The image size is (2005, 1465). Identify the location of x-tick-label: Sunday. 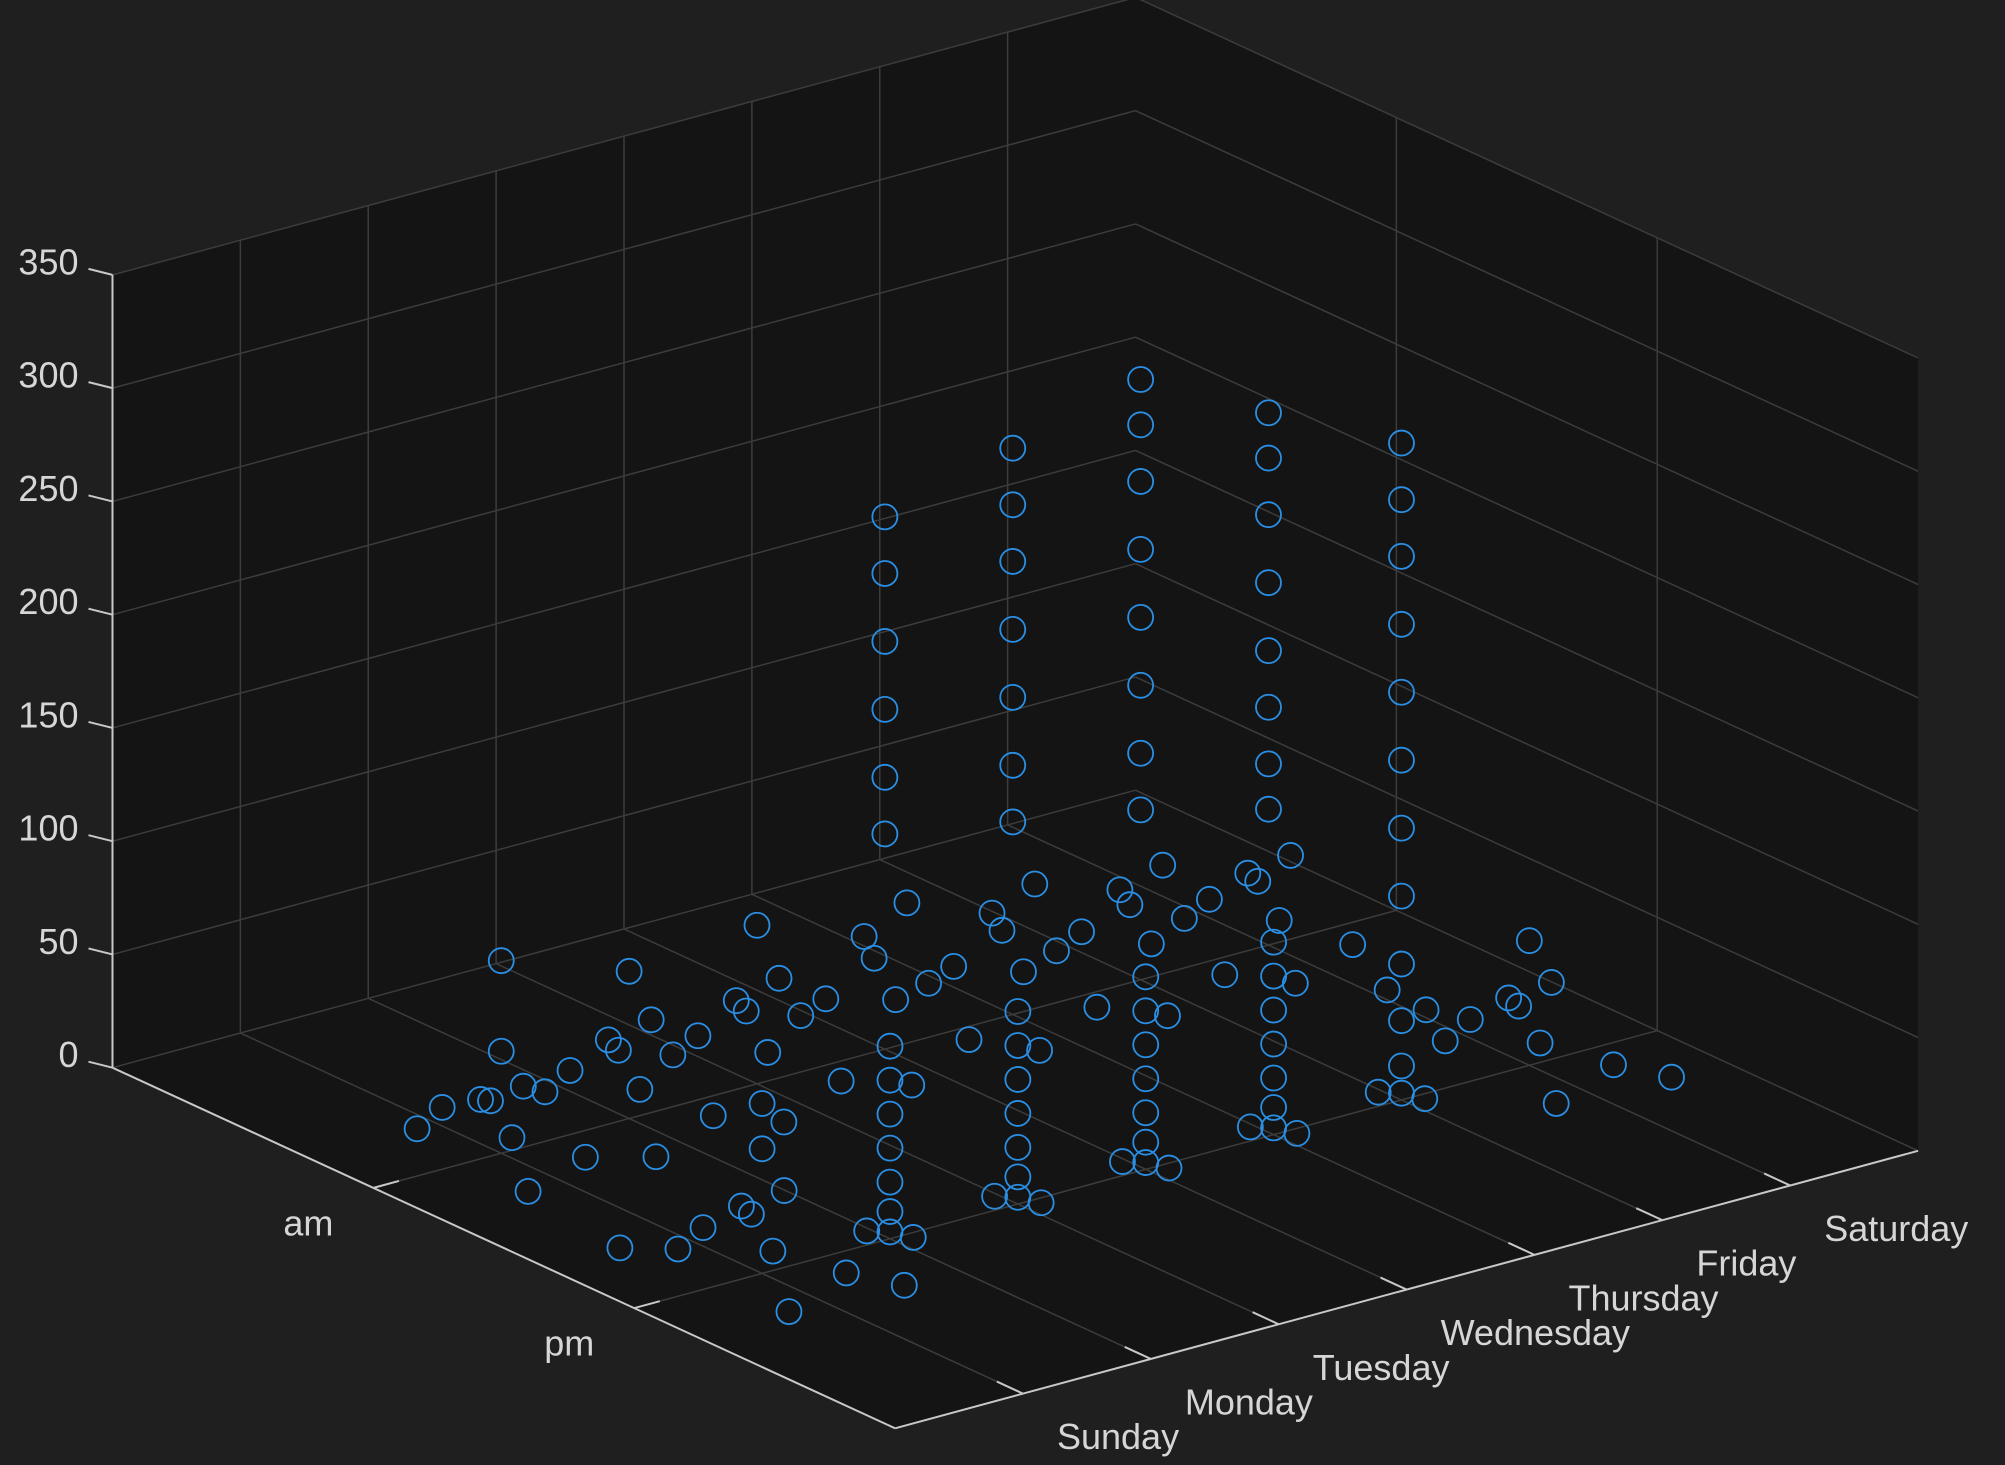
(1118, 1436).